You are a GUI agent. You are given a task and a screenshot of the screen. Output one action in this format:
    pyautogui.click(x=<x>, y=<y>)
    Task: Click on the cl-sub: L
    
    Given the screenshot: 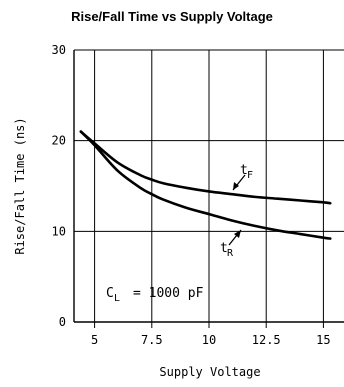 What is the action you would take?
    pyautogui.click(x=117, y=298)
    